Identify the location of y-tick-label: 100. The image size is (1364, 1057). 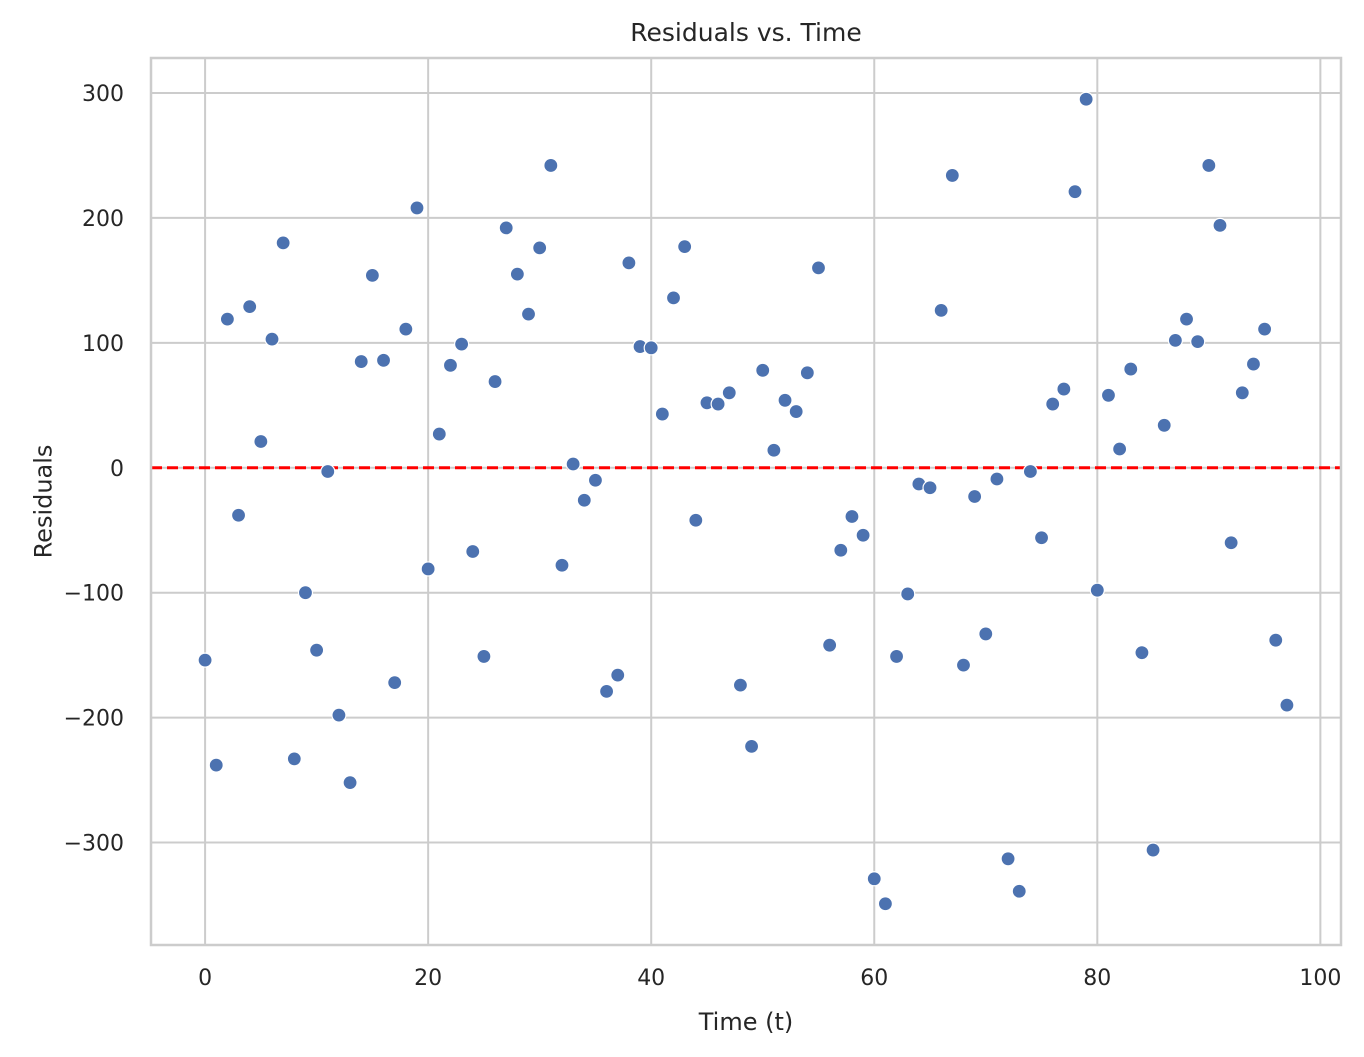
(103, 344).